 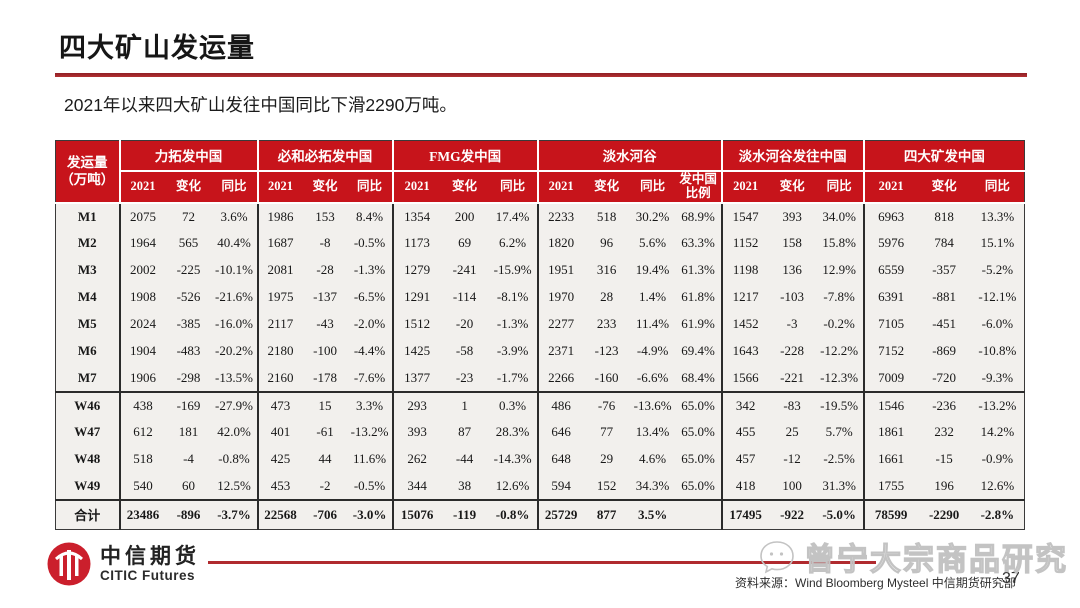 What do you see at coordinates (890, 243) in the screenshot?
I see `table-cell: 5976` at bounding box center [890, 243].